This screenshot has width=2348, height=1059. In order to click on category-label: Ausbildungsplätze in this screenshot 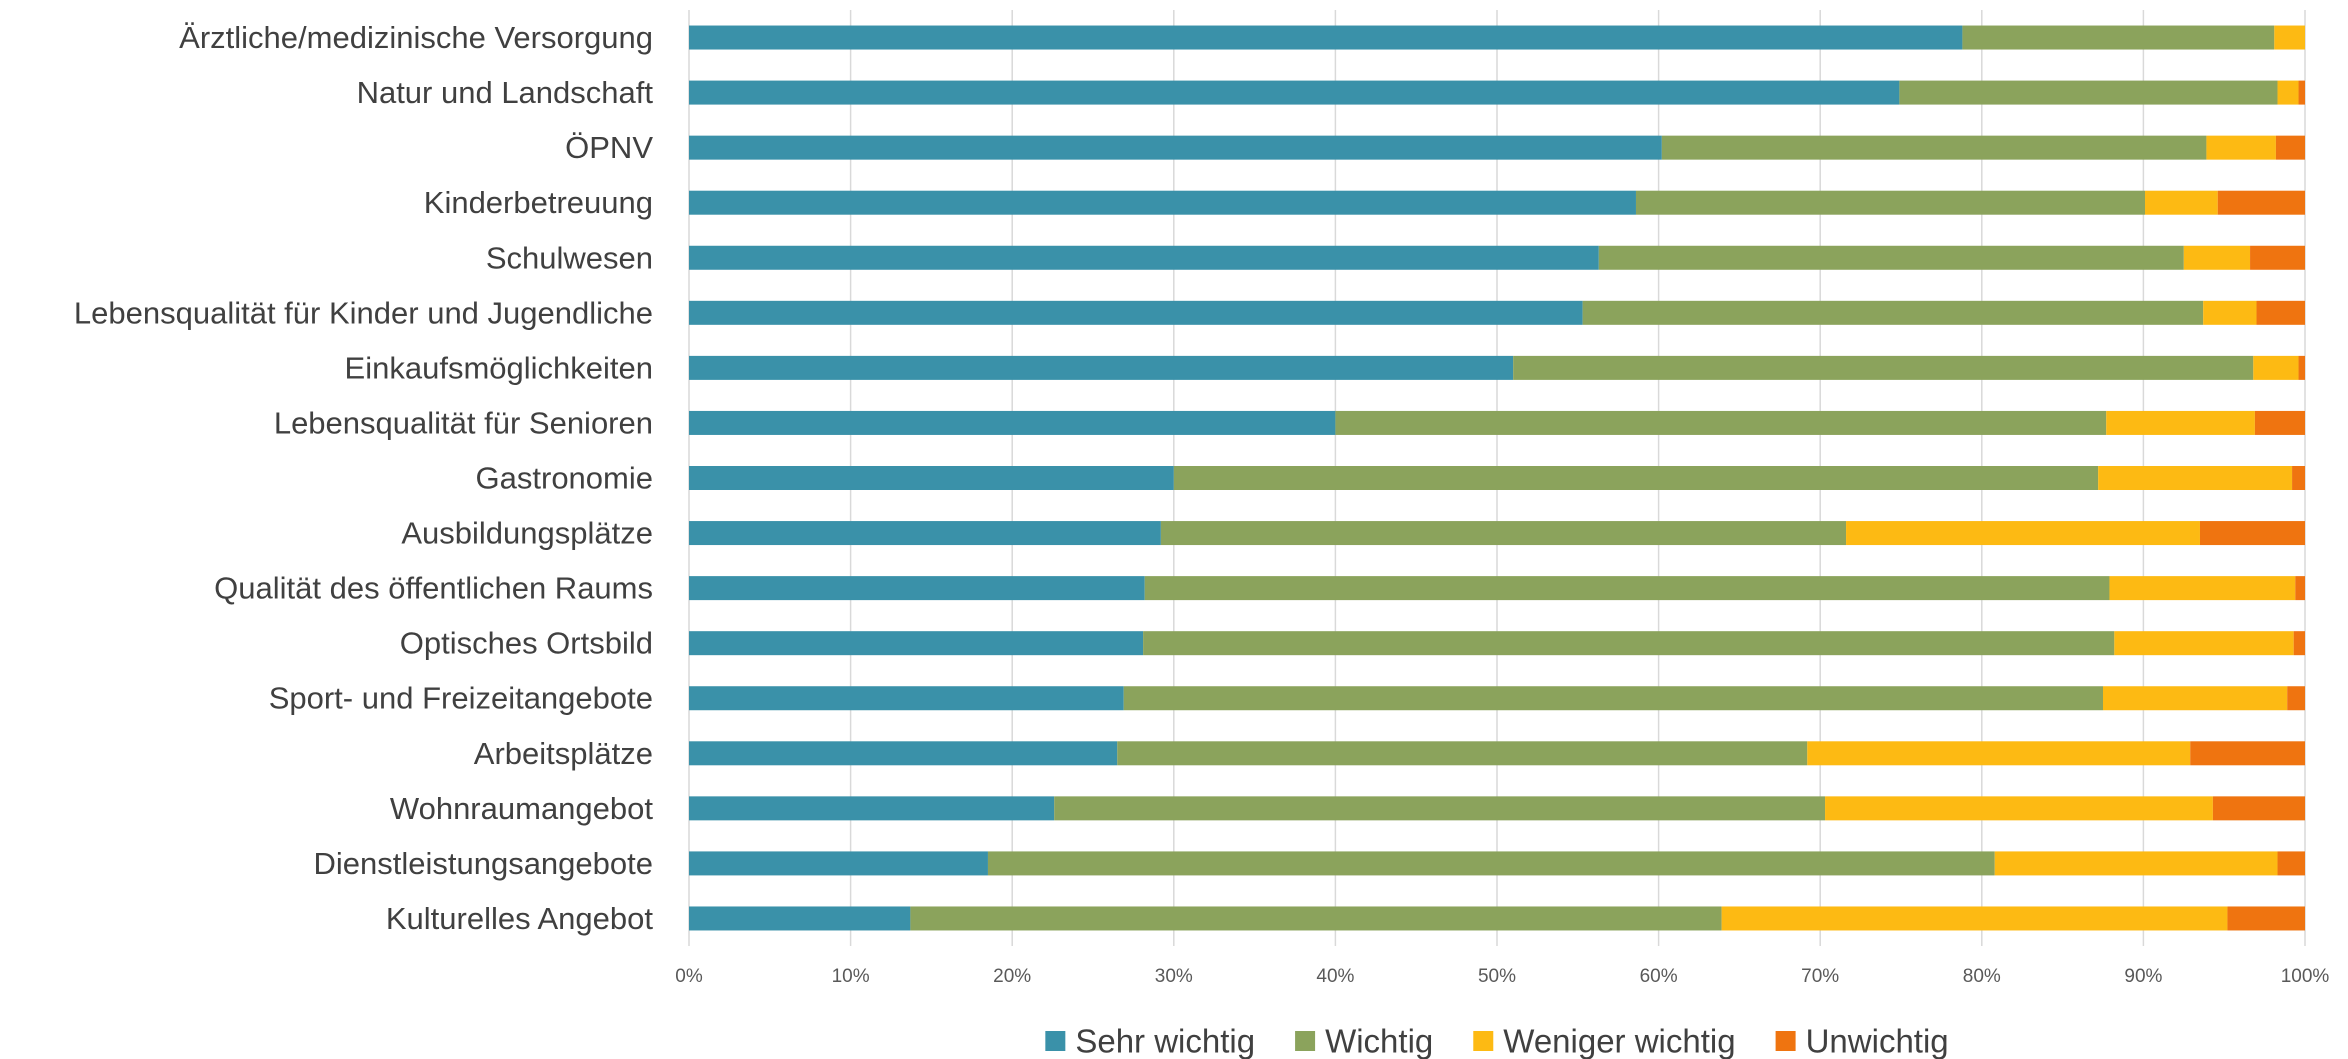, I will do `click(527, 533)`.